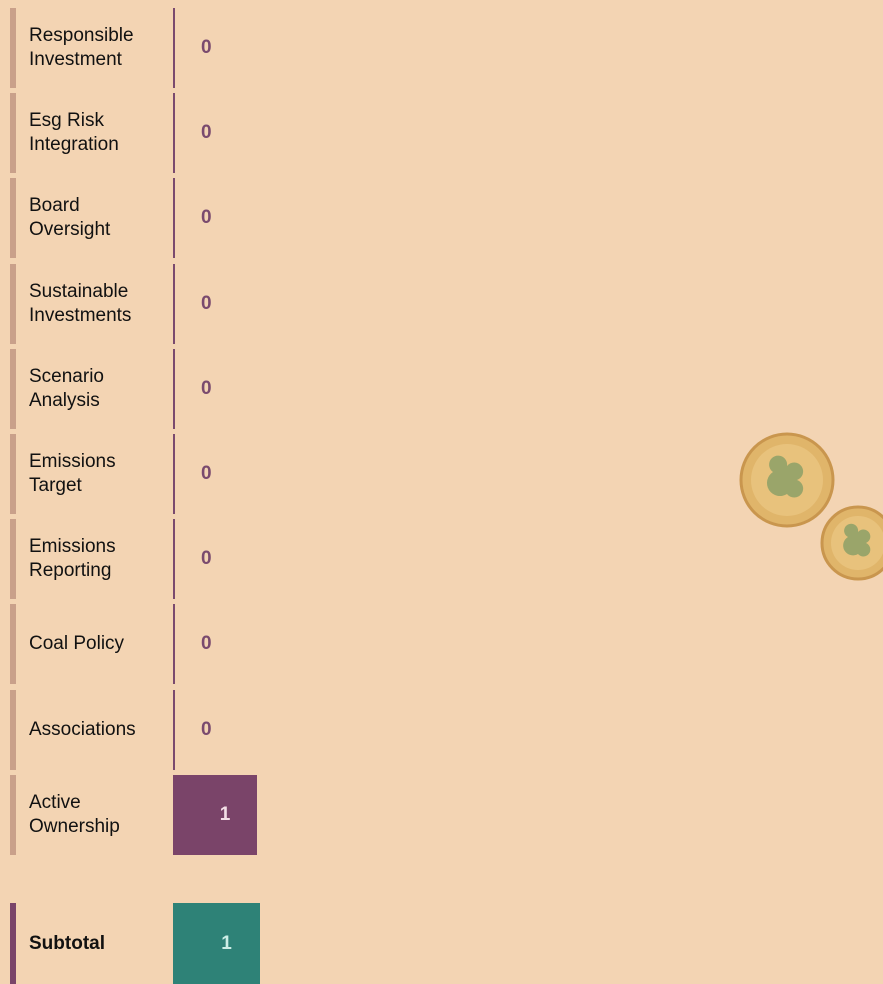 The height and width of the screenshot is (984, 883). I want to click on row: Coal Policy 0, so click(160, 644).